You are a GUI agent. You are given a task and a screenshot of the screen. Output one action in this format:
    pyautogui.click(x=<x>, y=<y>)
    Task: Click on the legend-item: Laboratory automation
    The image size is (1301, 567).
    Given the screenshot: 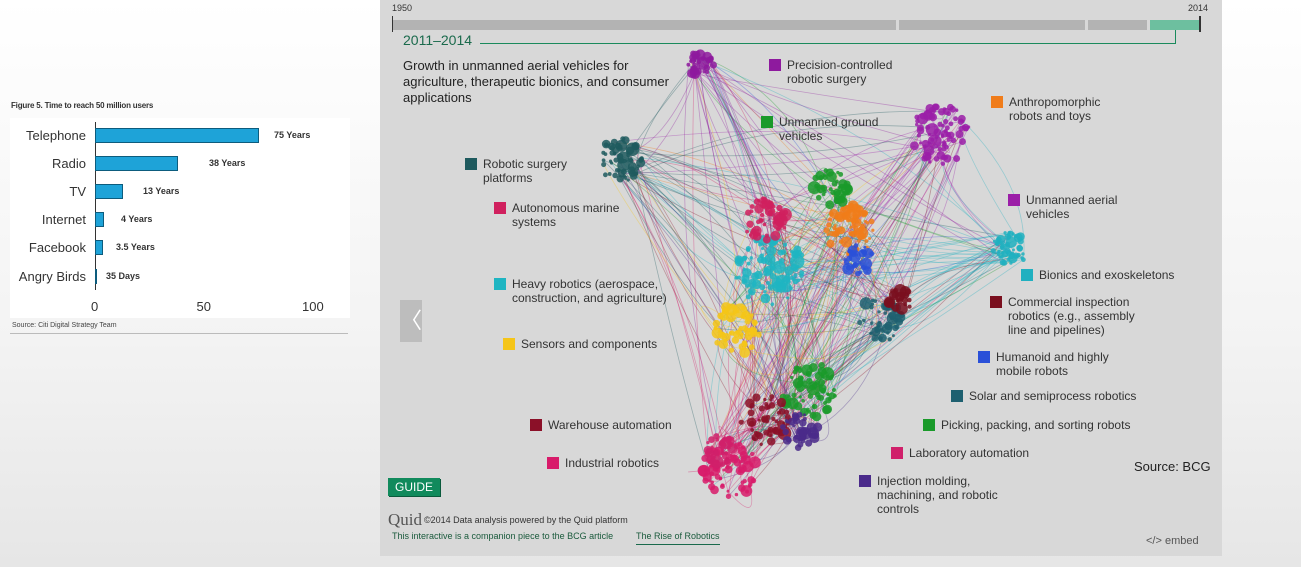 What is the action you would take?
    pyautogui.click(x=971, y=453)
    